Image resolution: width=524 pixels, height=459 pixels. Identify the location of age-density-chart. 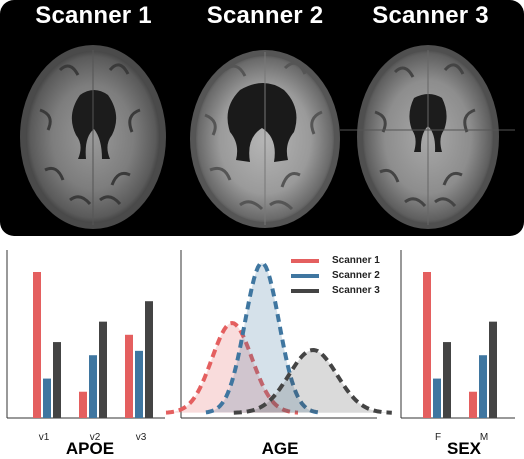
(278, 337).